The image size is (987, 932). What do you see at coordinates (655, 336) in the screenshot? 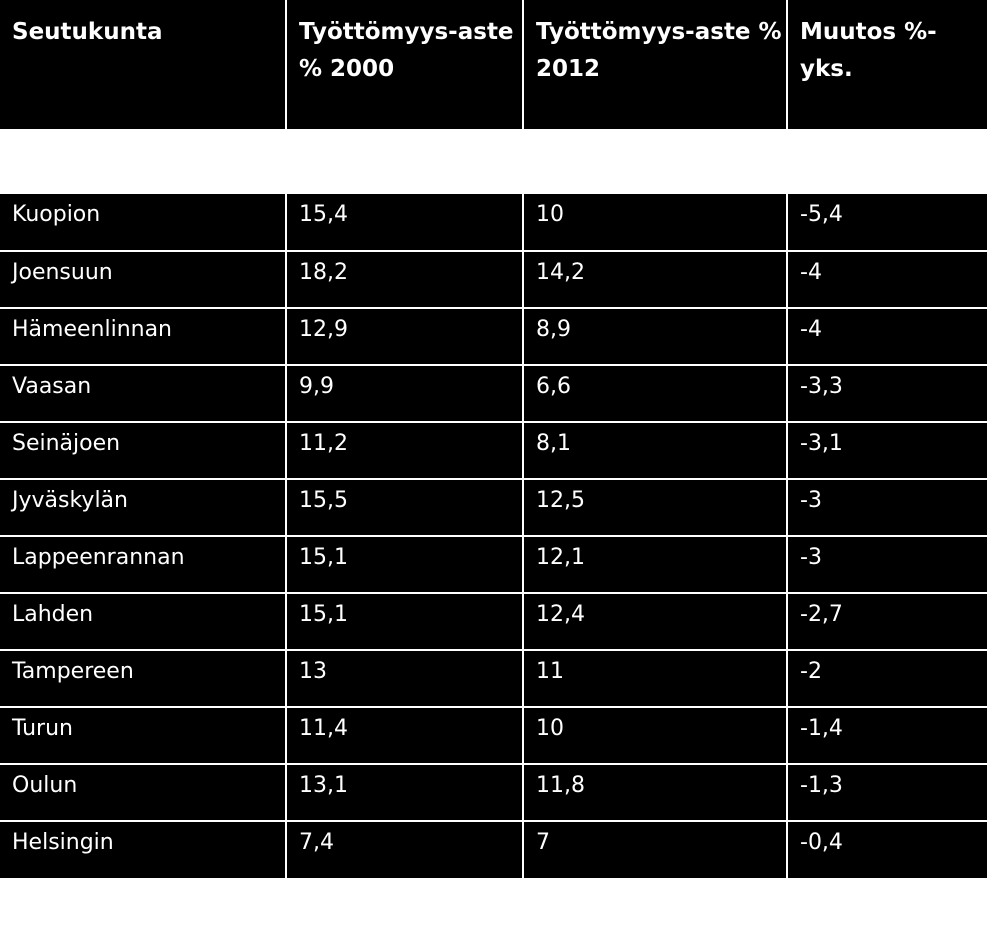
I see `unemployment-2012-cell: 8,9` at bounding box center [655, 336].